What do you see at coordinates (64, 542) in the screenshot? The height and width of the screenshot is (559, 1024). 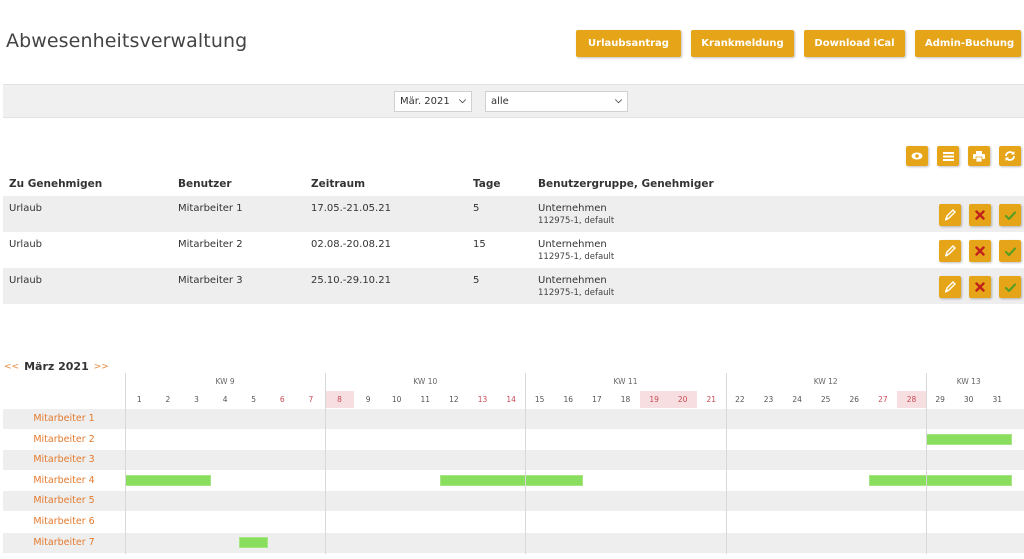 I see `employee-name: Mitarbeiter 7` at bounding box center [64, 542].